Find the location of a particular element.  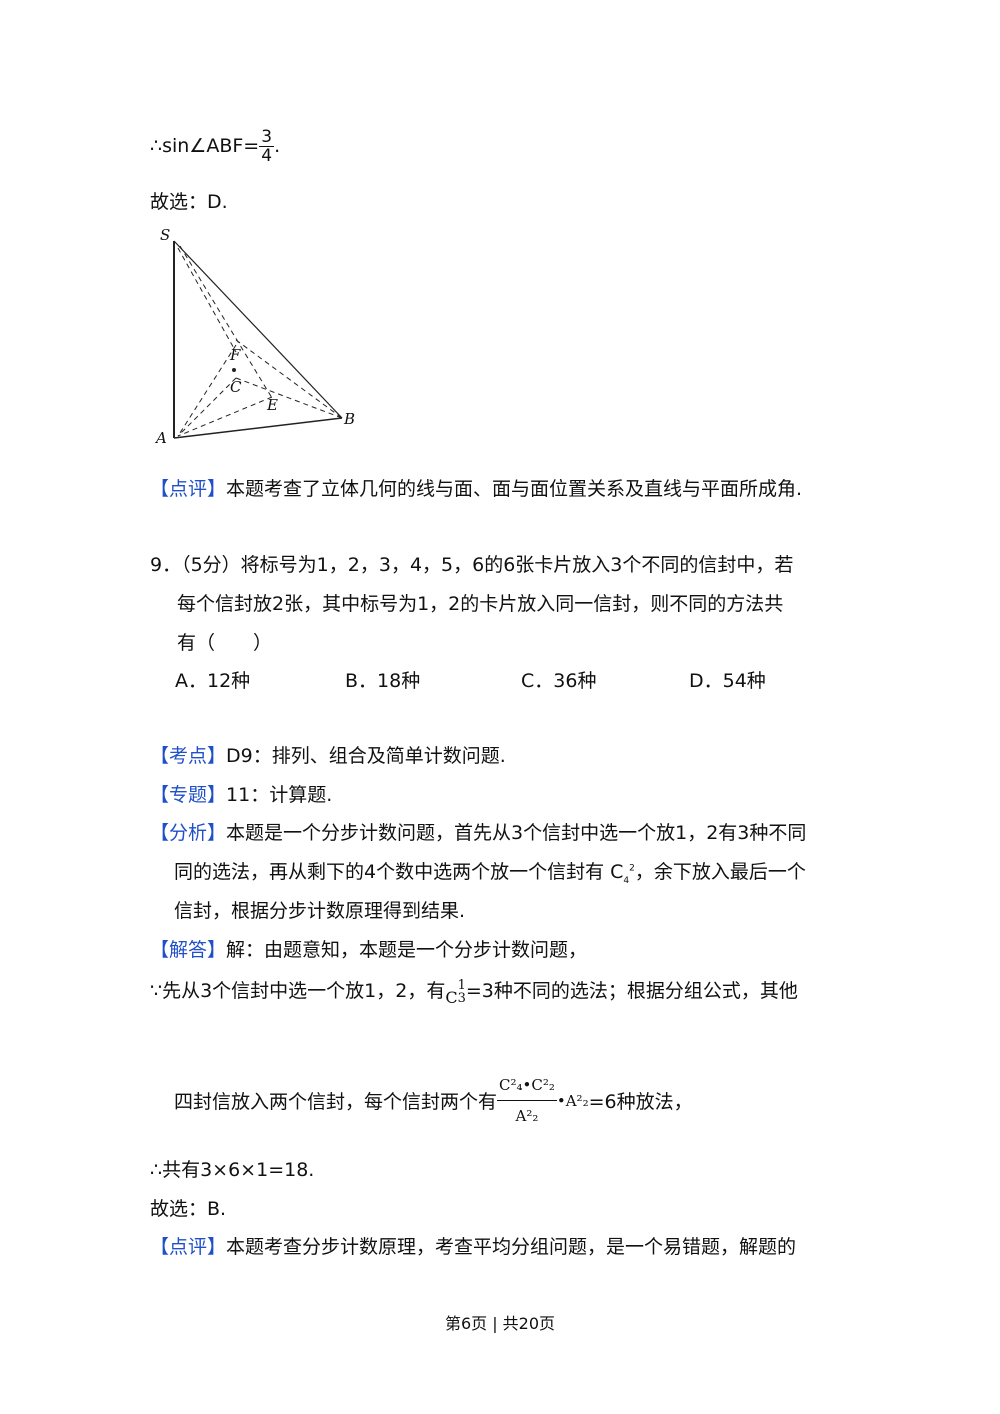

sub: 3 is located at coordinates (461, 998).